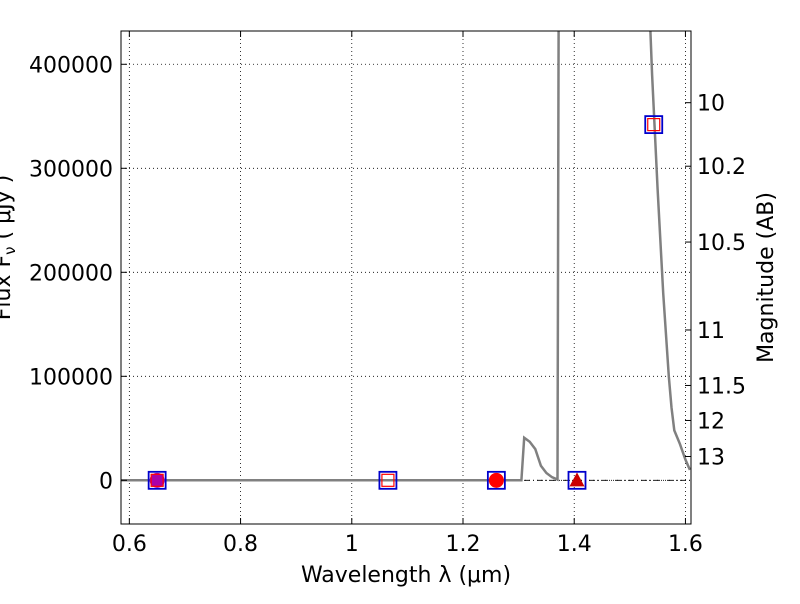  I want to click on magnitude-tick-label: 10.5, so click(721, 243).